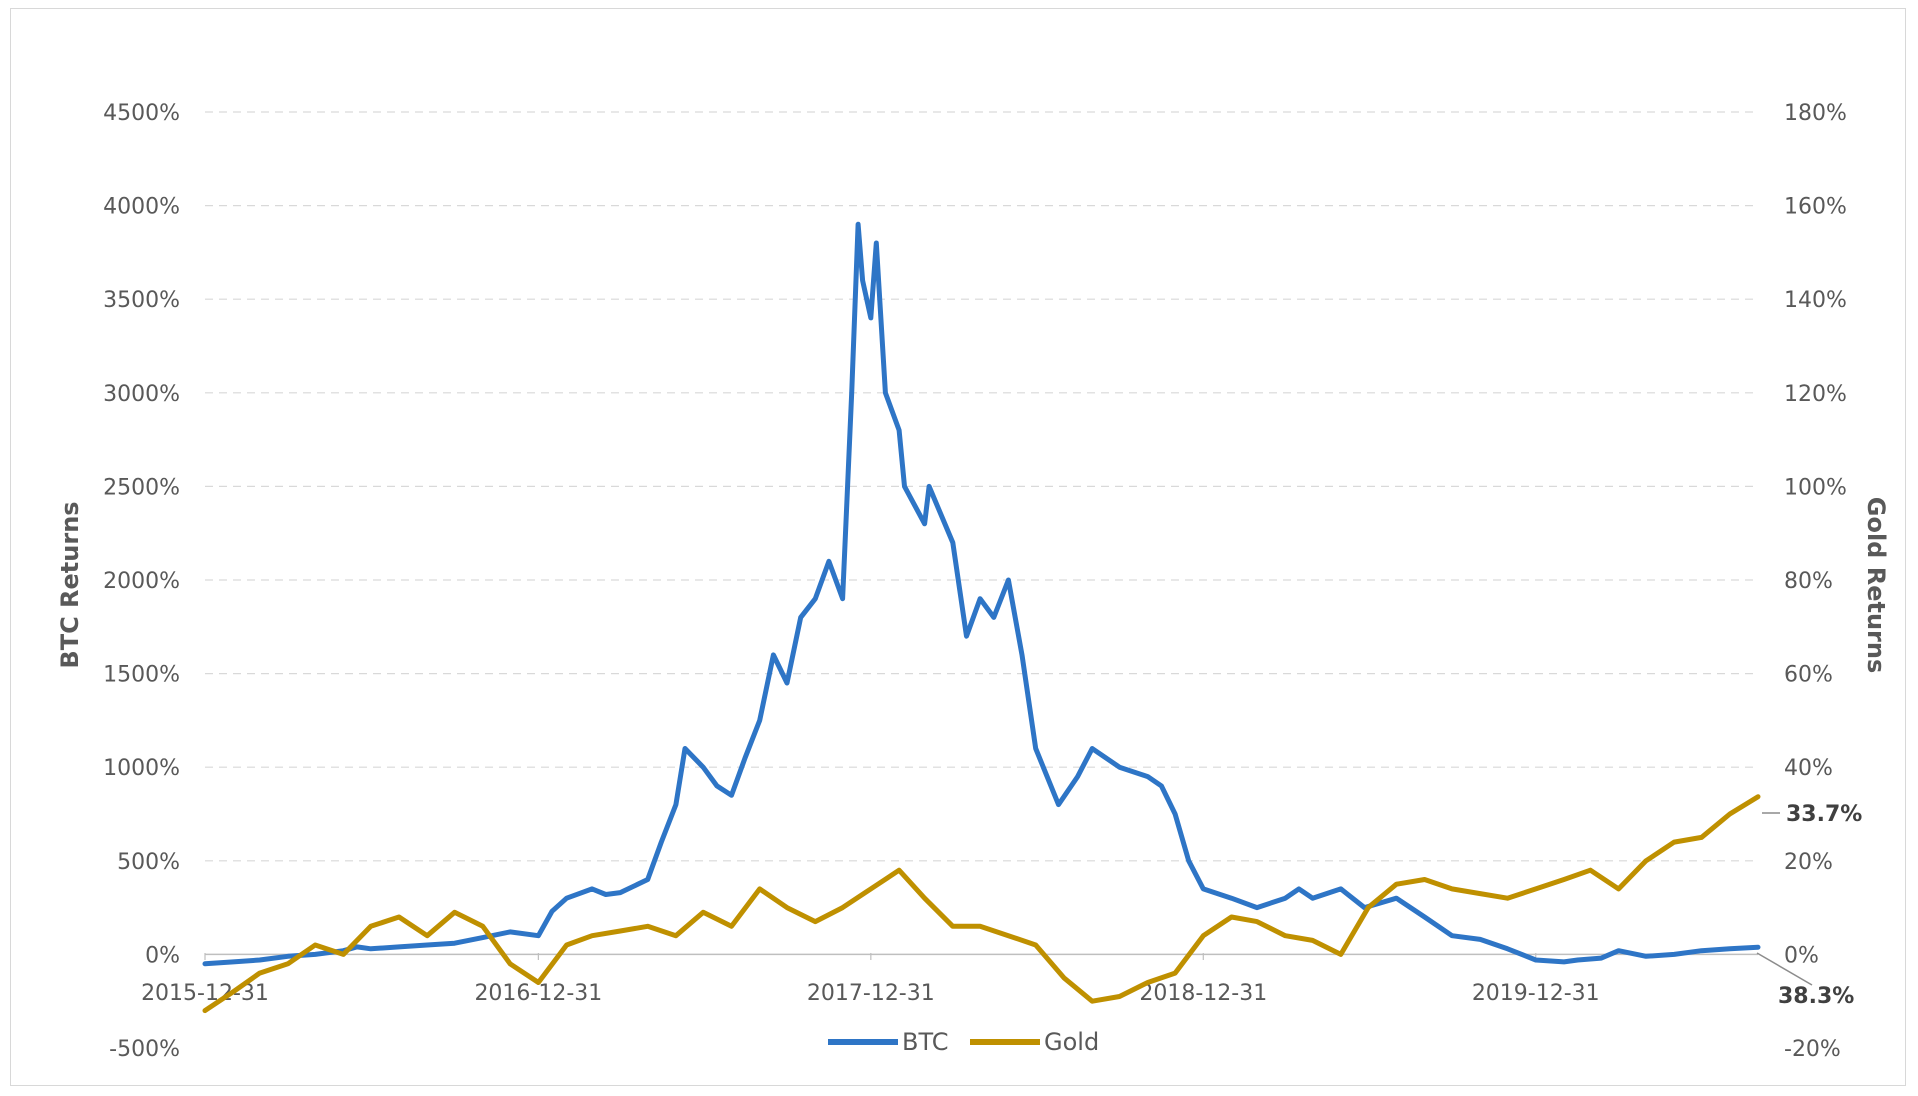 The image size is (1918, 1096). Describe the element at coordinates (888, 1042) in the screenshot. I see `legend-item-btc: BTC` at that location.